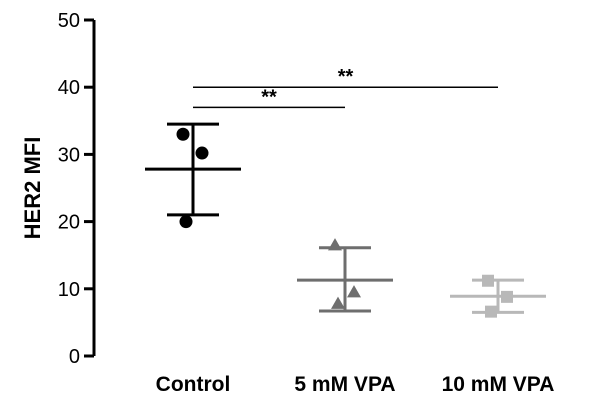  Describe the element at coordinates (345, 275) in the screenshot. I see `group-5-mm-vpa` at that location.